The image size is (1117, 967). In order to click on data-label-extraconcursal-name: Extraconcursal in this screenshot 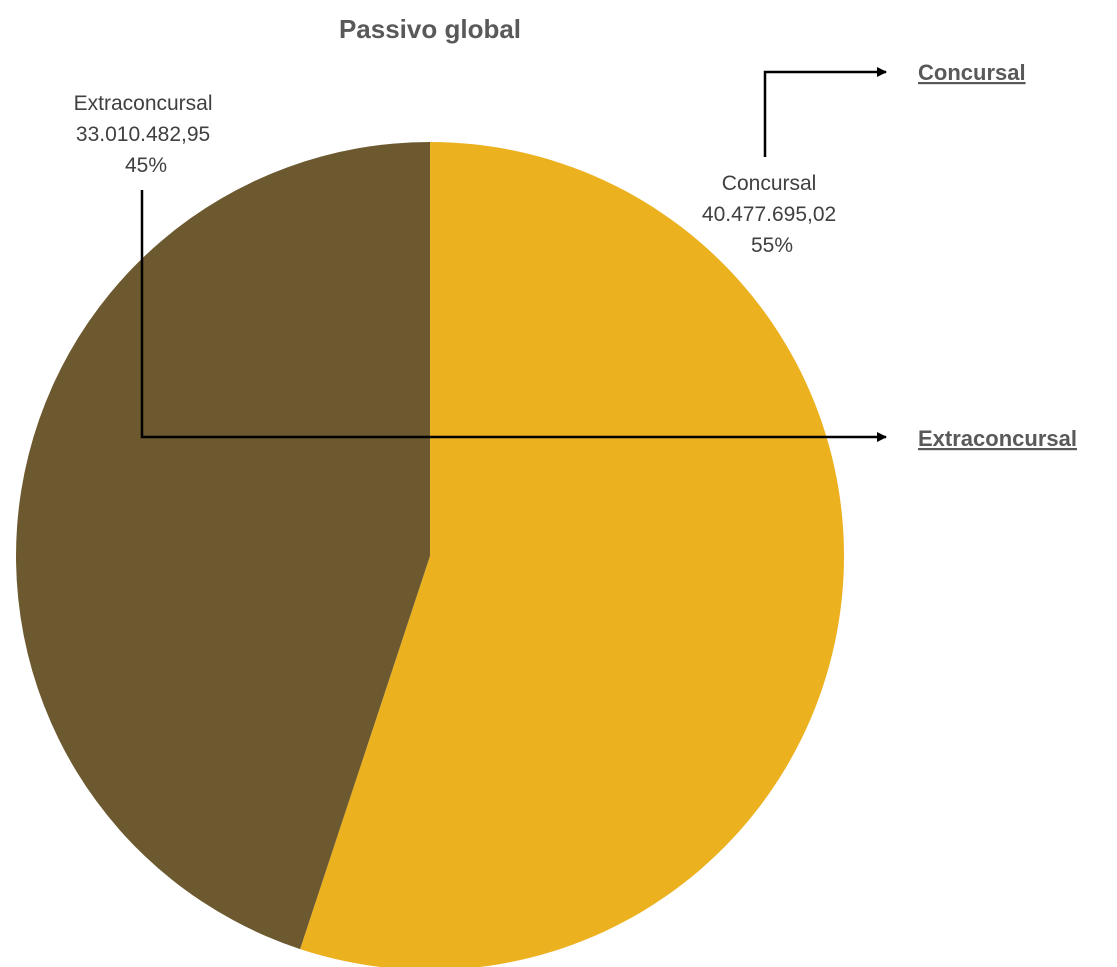, I will do `click(143, 103)`.